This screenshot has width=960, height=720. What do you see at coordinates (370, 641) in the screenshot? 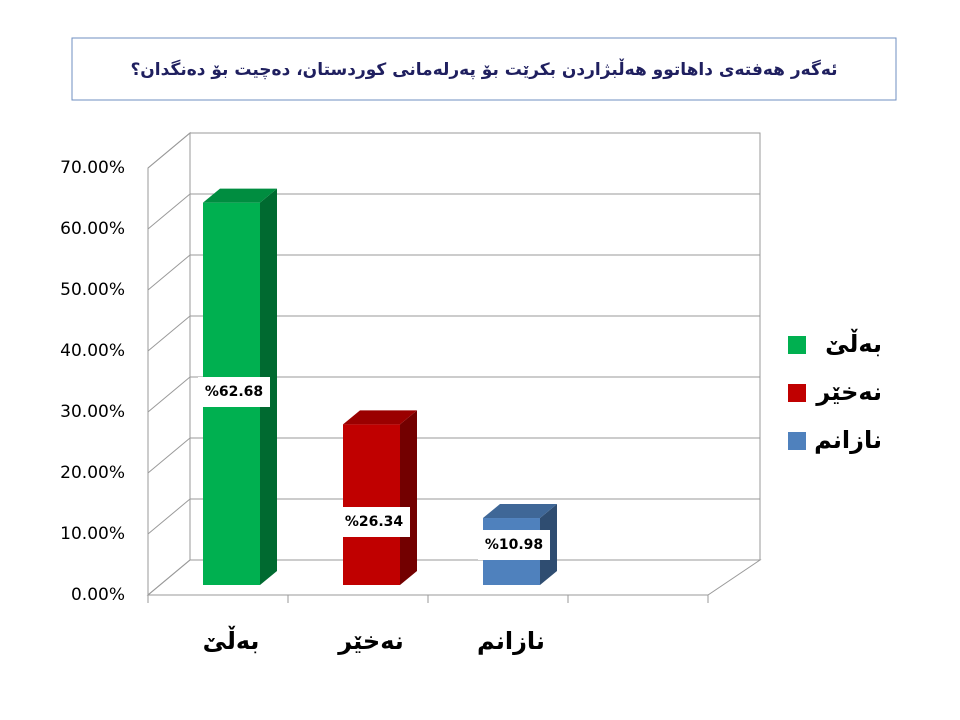
I see `x-tick-label: نەخێر` at bounding box center [370, 641].